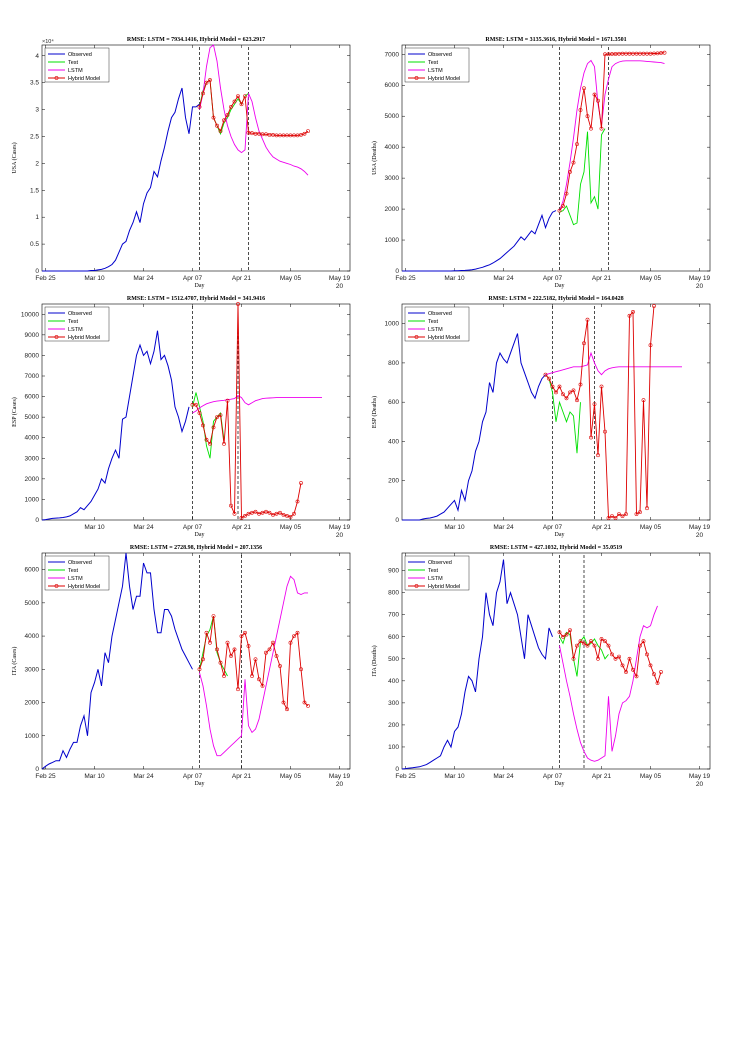 Image resolution: width=744 pixels, height=1053 pixels. I want to click on x-tick-label: Mar 10, so click(94, 527).